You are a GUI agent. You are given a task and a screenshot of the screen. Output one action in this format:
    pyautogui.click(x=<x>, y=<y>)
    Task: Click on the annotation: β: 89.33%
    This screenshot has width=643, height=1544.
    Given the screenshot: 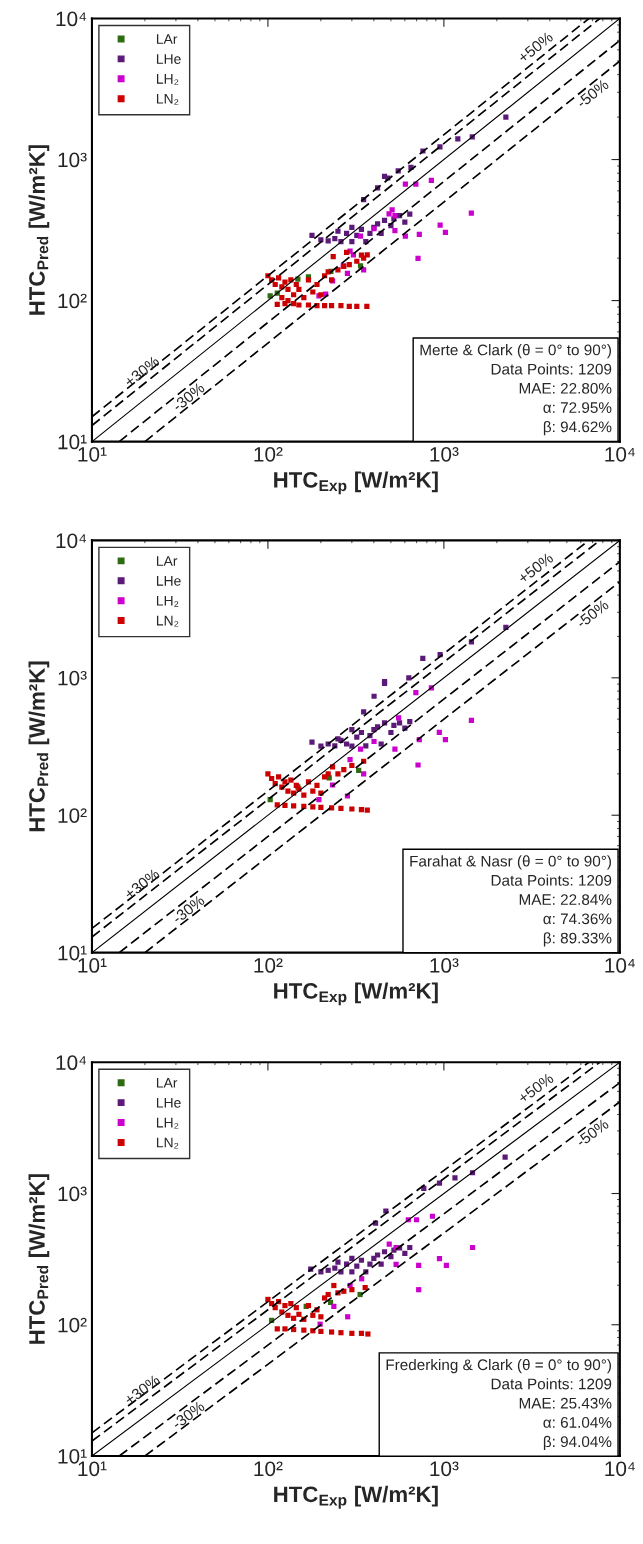 What is the action you would take?
    pyautogui.click(x=577, y=939)
    